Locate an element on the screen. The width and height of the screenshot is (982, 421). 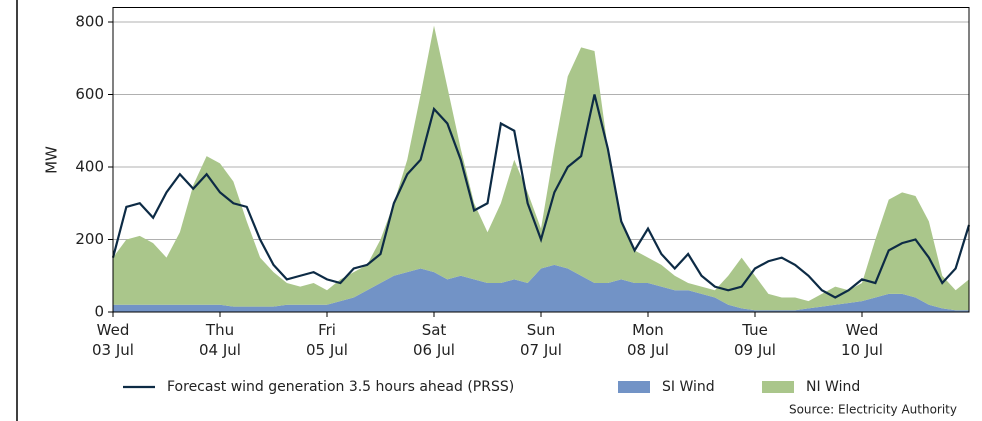
legend-label: NI Wind is located at coordinates (833, 387).